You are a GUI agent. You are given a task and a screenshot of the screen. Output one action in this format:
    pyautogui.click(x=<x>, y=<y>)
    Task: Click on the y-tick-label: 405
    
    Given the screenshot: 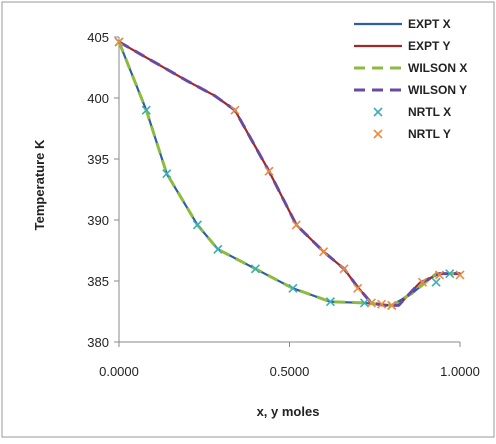 What is the action you would take?
    pyautogui.click(x=98, y=37)
    